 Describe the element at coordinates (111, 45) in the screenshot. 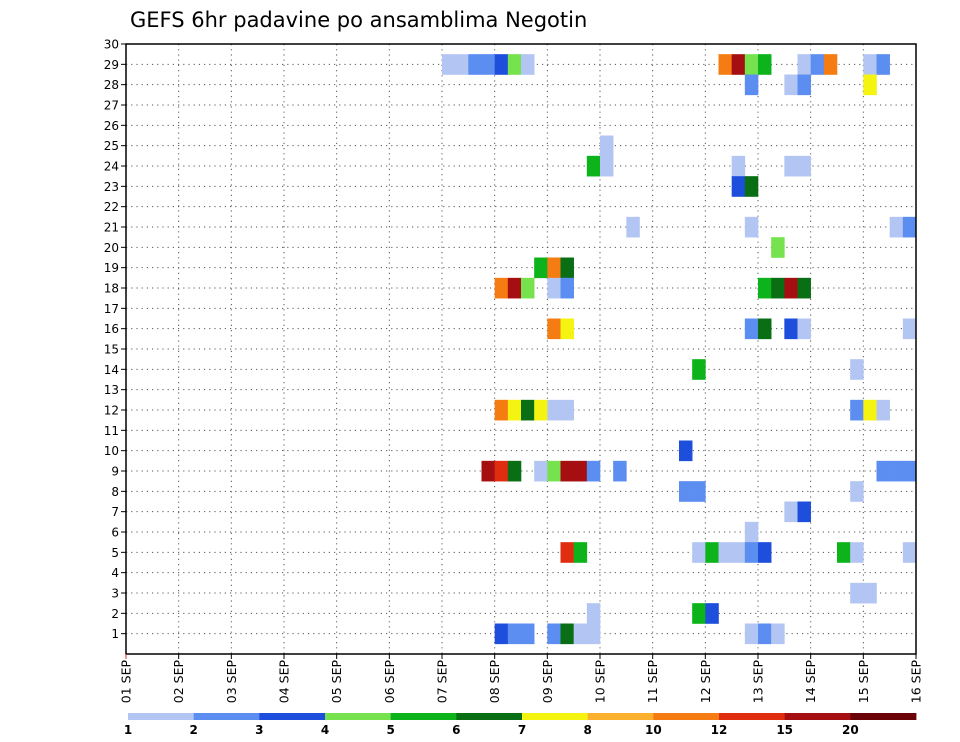

I see `y-tick-label: 30` at that location.